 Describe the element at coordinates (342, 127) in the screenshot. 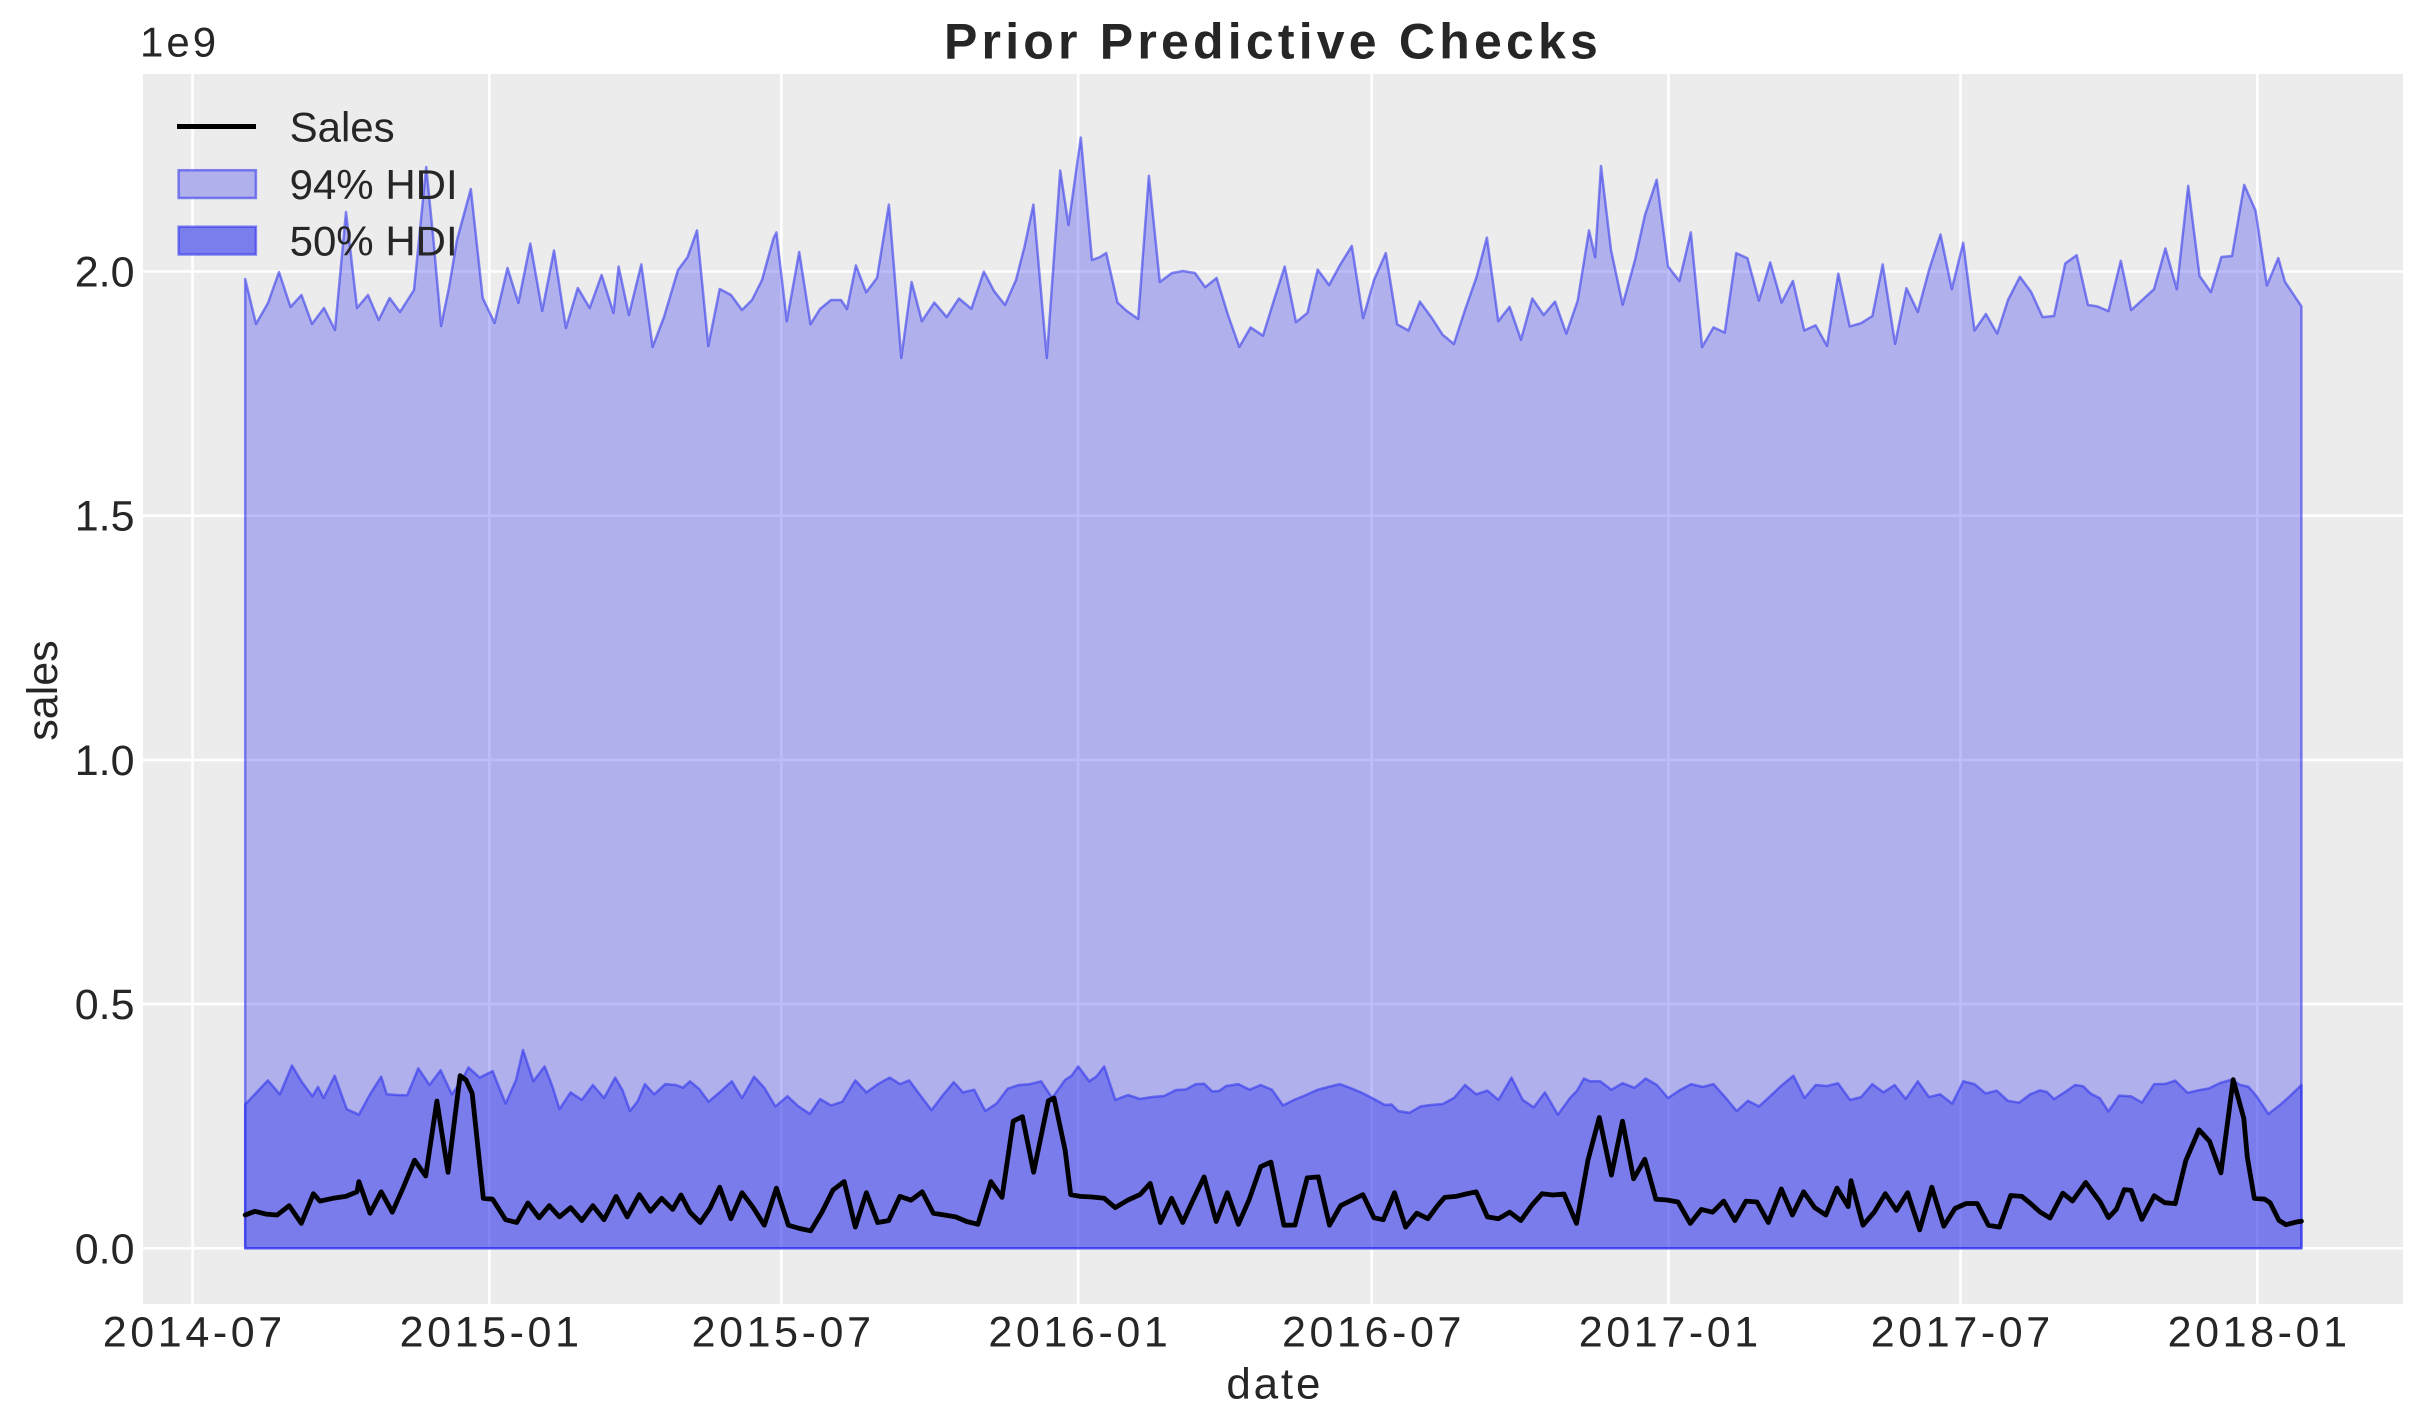

I see `svg-text: Sales` at that location.